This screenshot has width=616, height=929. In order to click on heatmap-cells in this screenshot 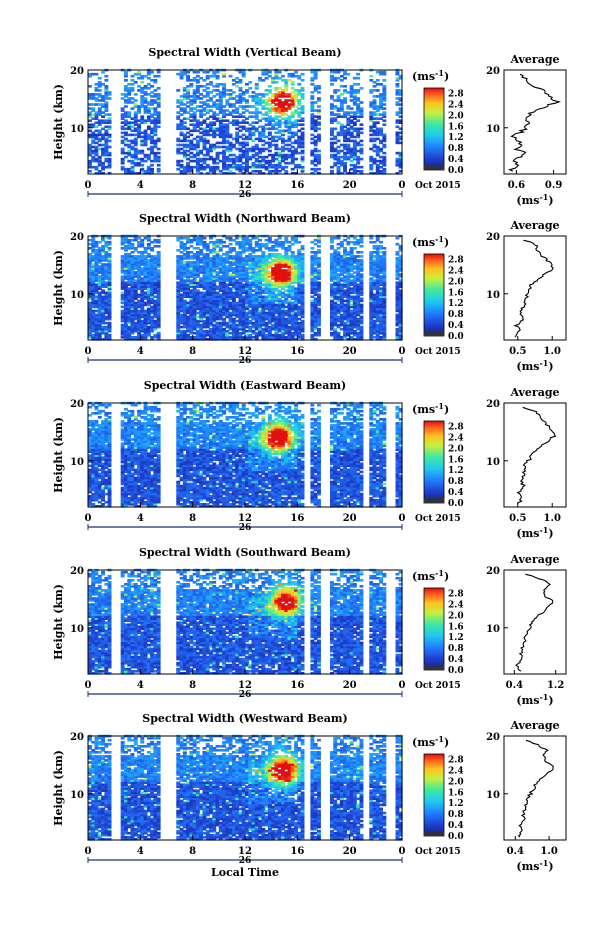, I will do `click(245, 287)`.